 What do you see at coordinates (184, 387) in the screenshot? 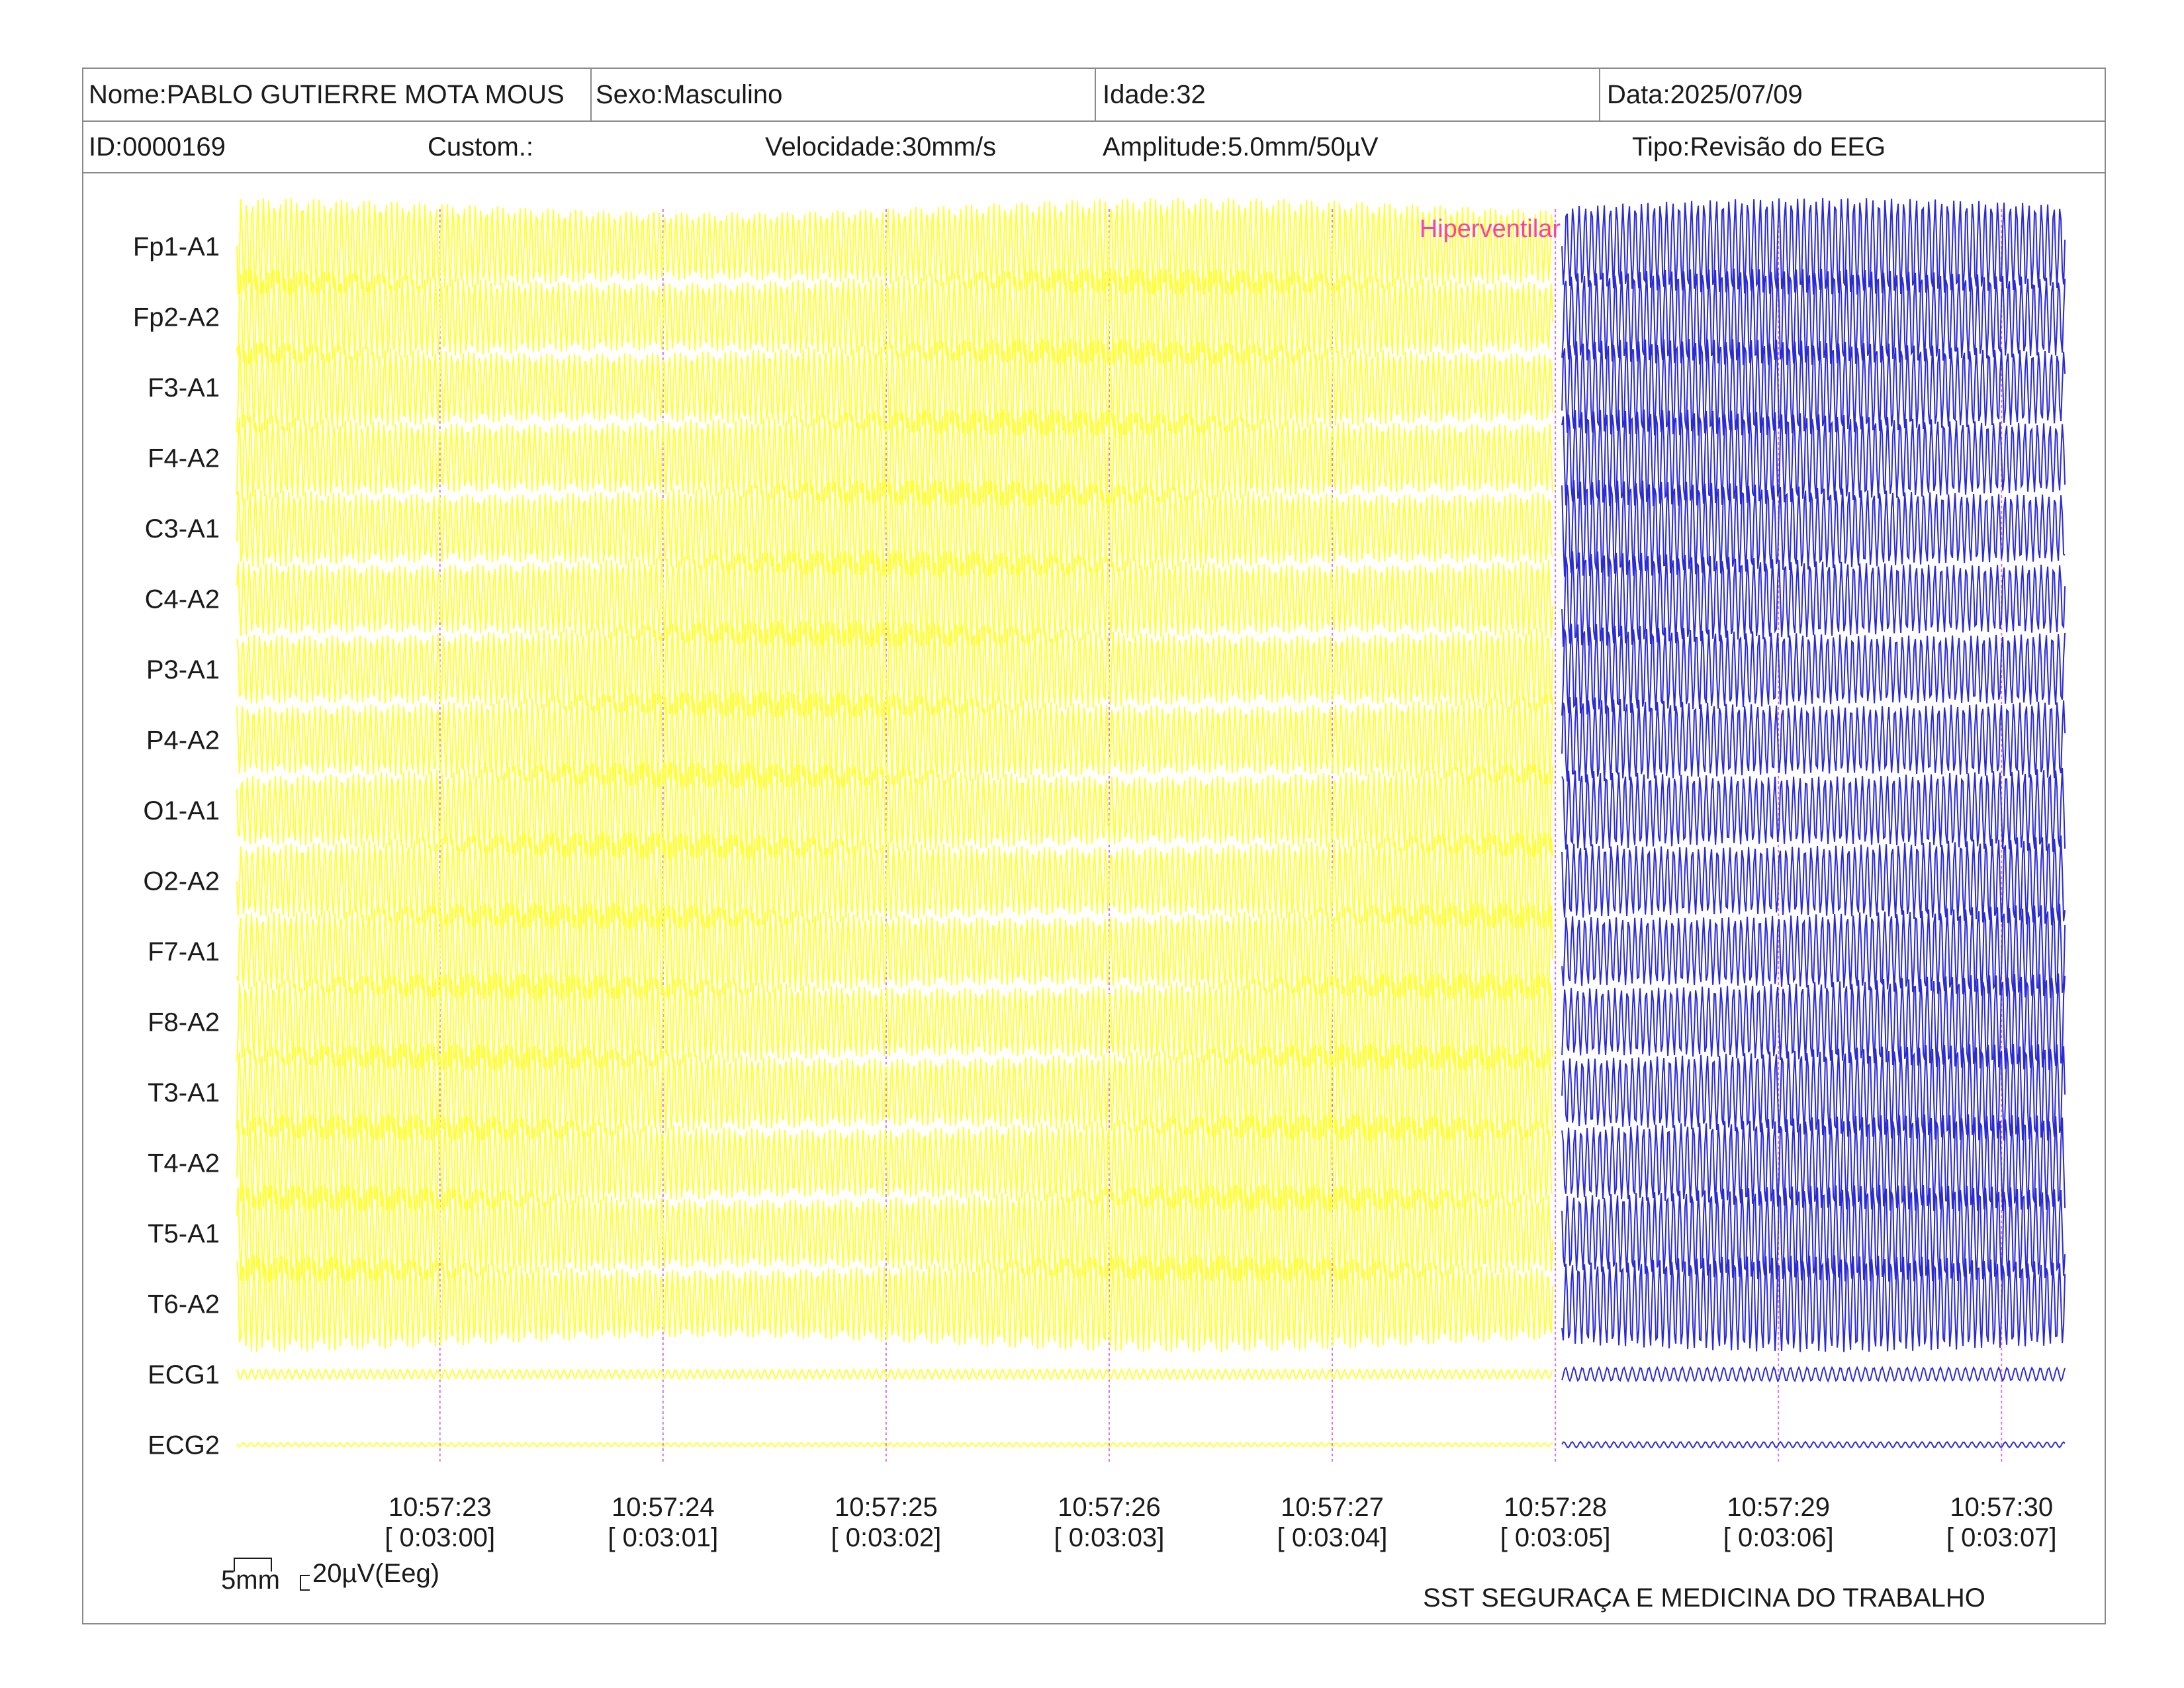
I see `channel-label: F3-A1` at bounding box center [184, 387].